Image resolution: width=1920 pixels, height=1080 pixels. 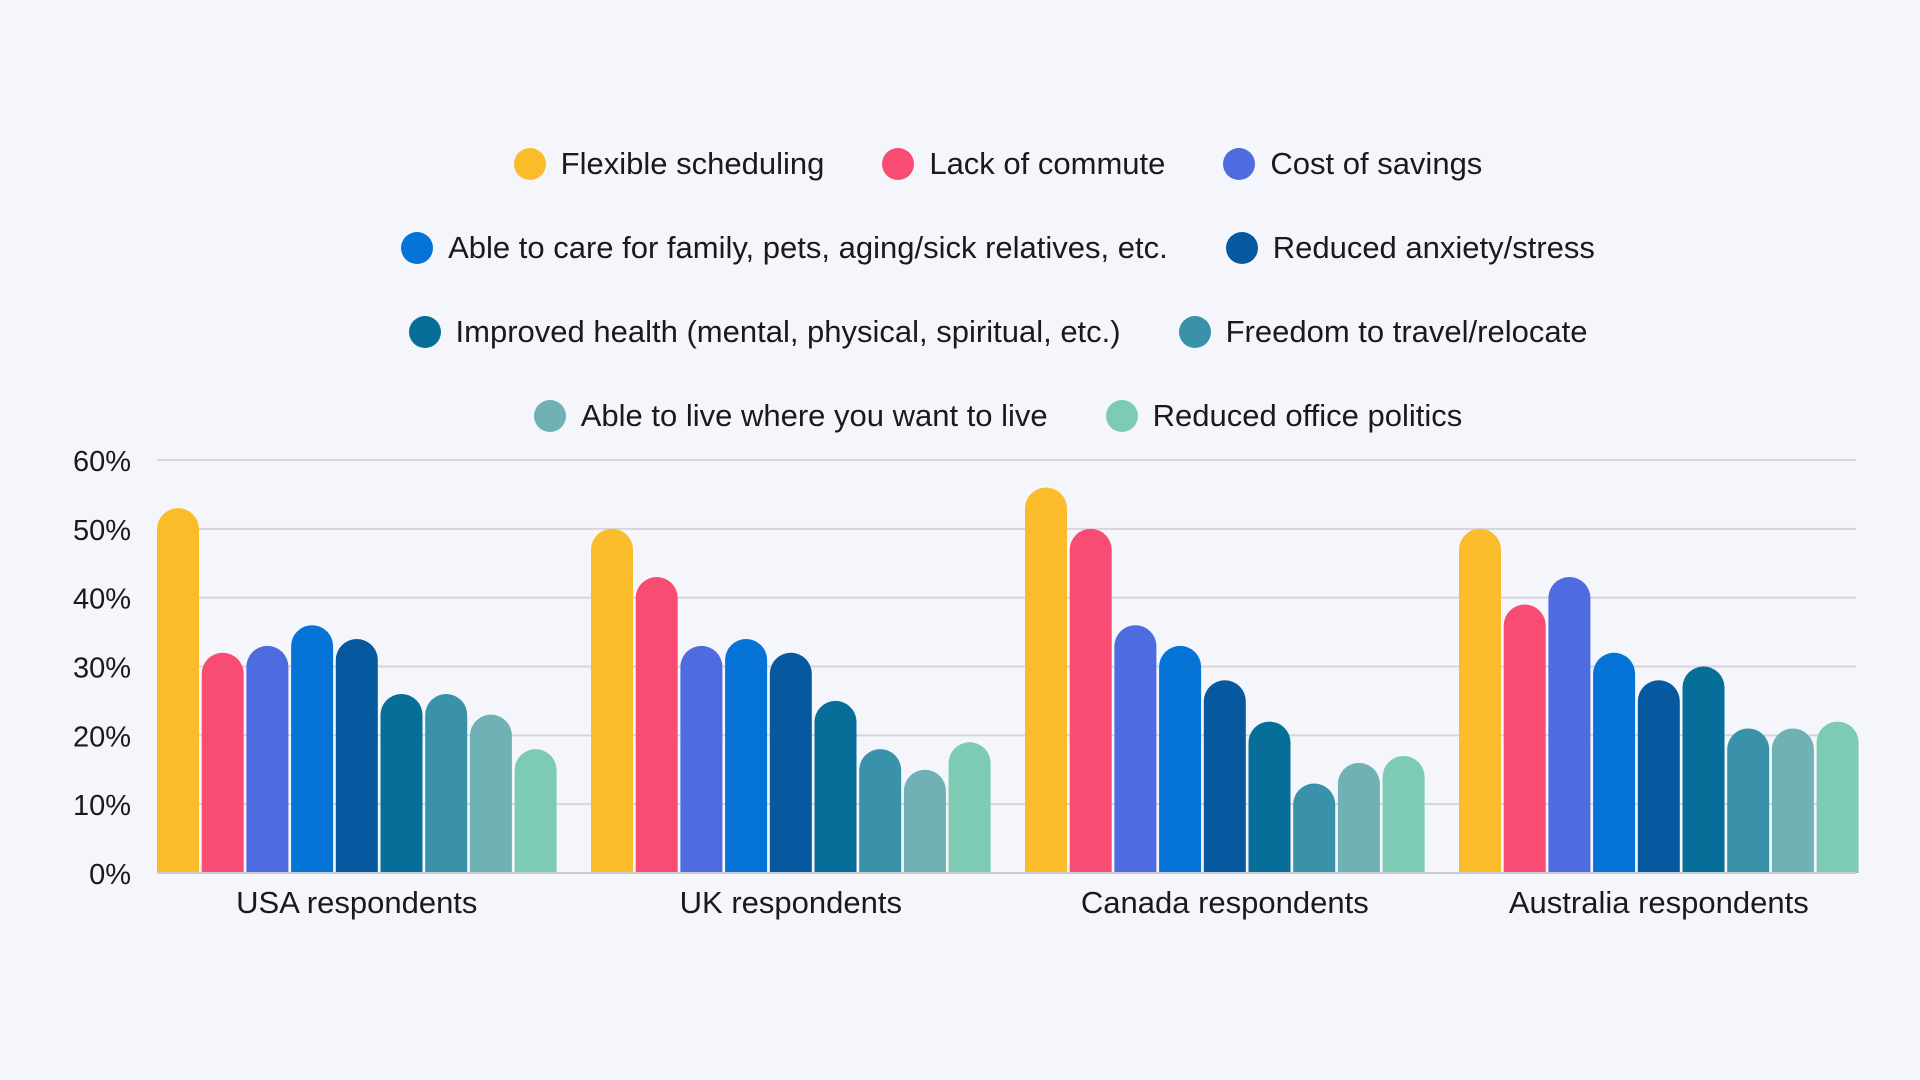 What do you see at coordinates (102, 737) in the screenshot?
I see `y-tick-label: 20%` at bounding box center [102, 737].